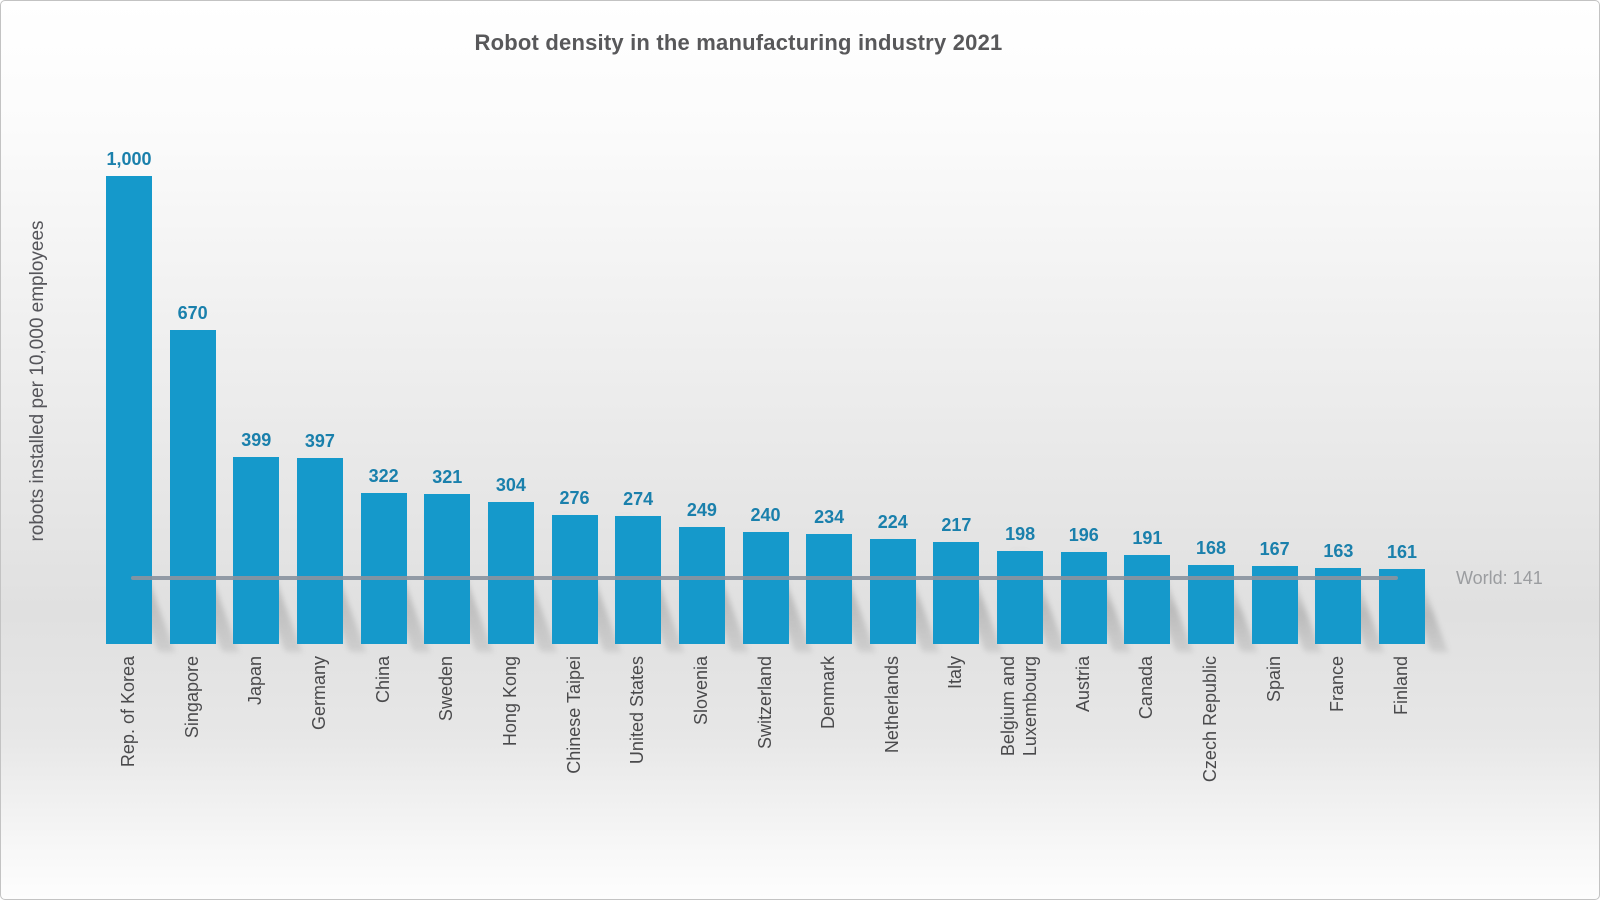 Image resolution: width=1600 pixels, height=900 pixels. Describe the element at coordinates (701, 510) in the screenshot. I see `bar-value-label: 249` at that location.